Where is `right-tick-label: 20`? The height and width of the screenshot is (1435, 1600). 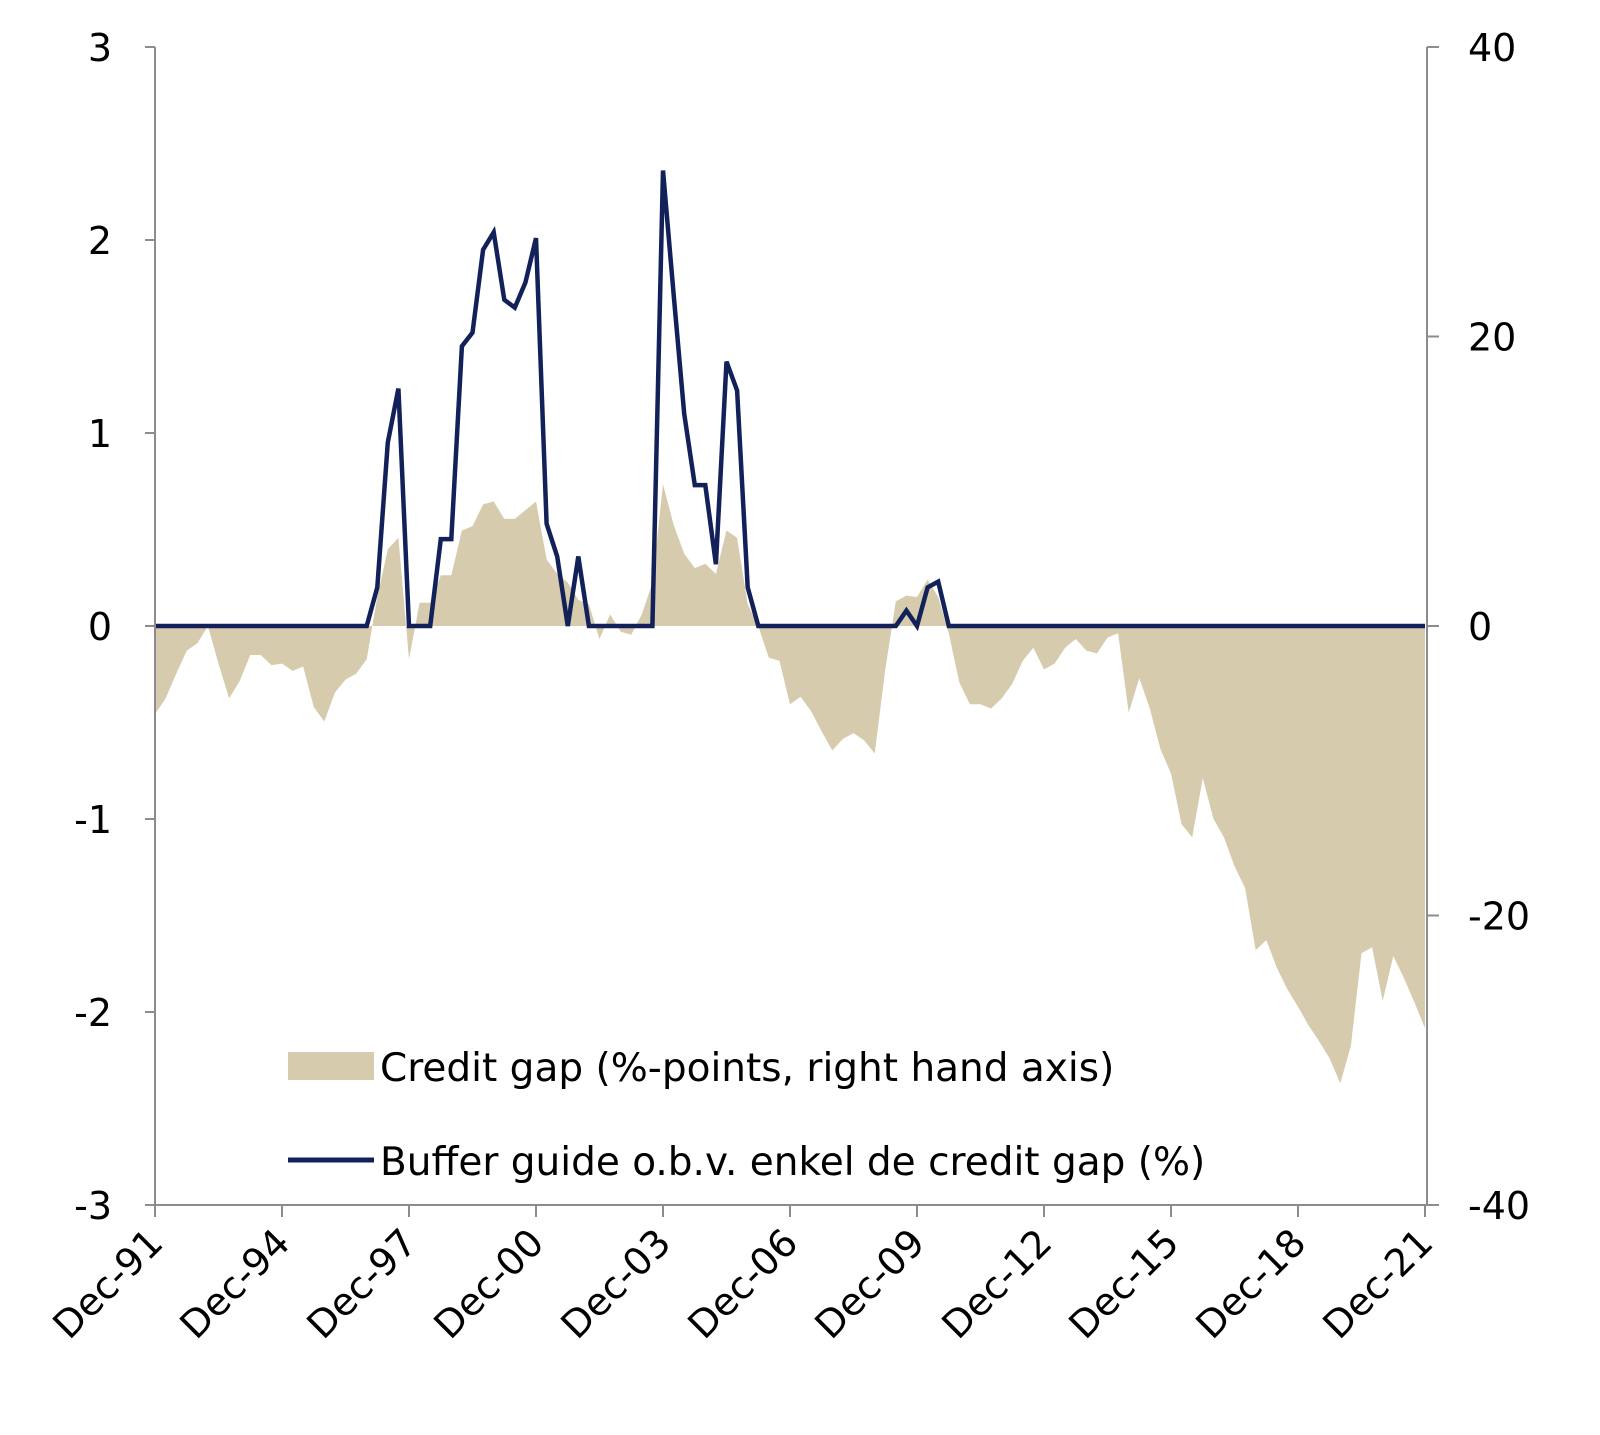
right-tick-label: 20 is located at coordinates (1492, 338).